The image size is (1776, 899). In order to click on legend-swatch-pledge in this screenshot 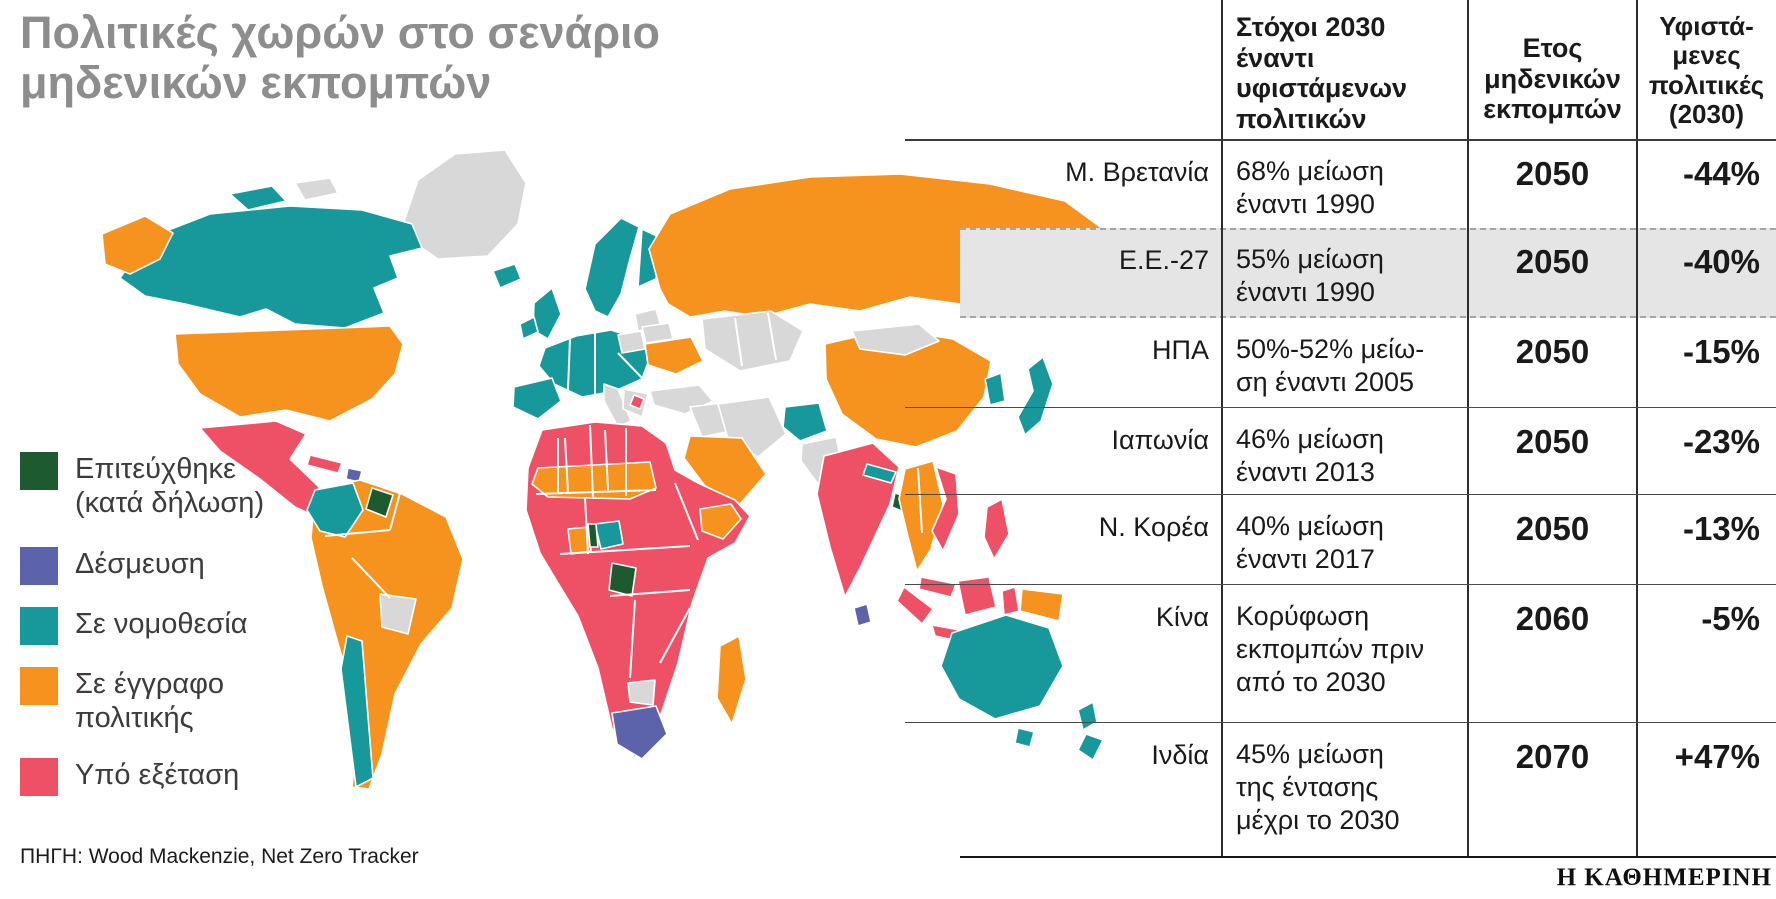, I will do `click(39, 565)`.